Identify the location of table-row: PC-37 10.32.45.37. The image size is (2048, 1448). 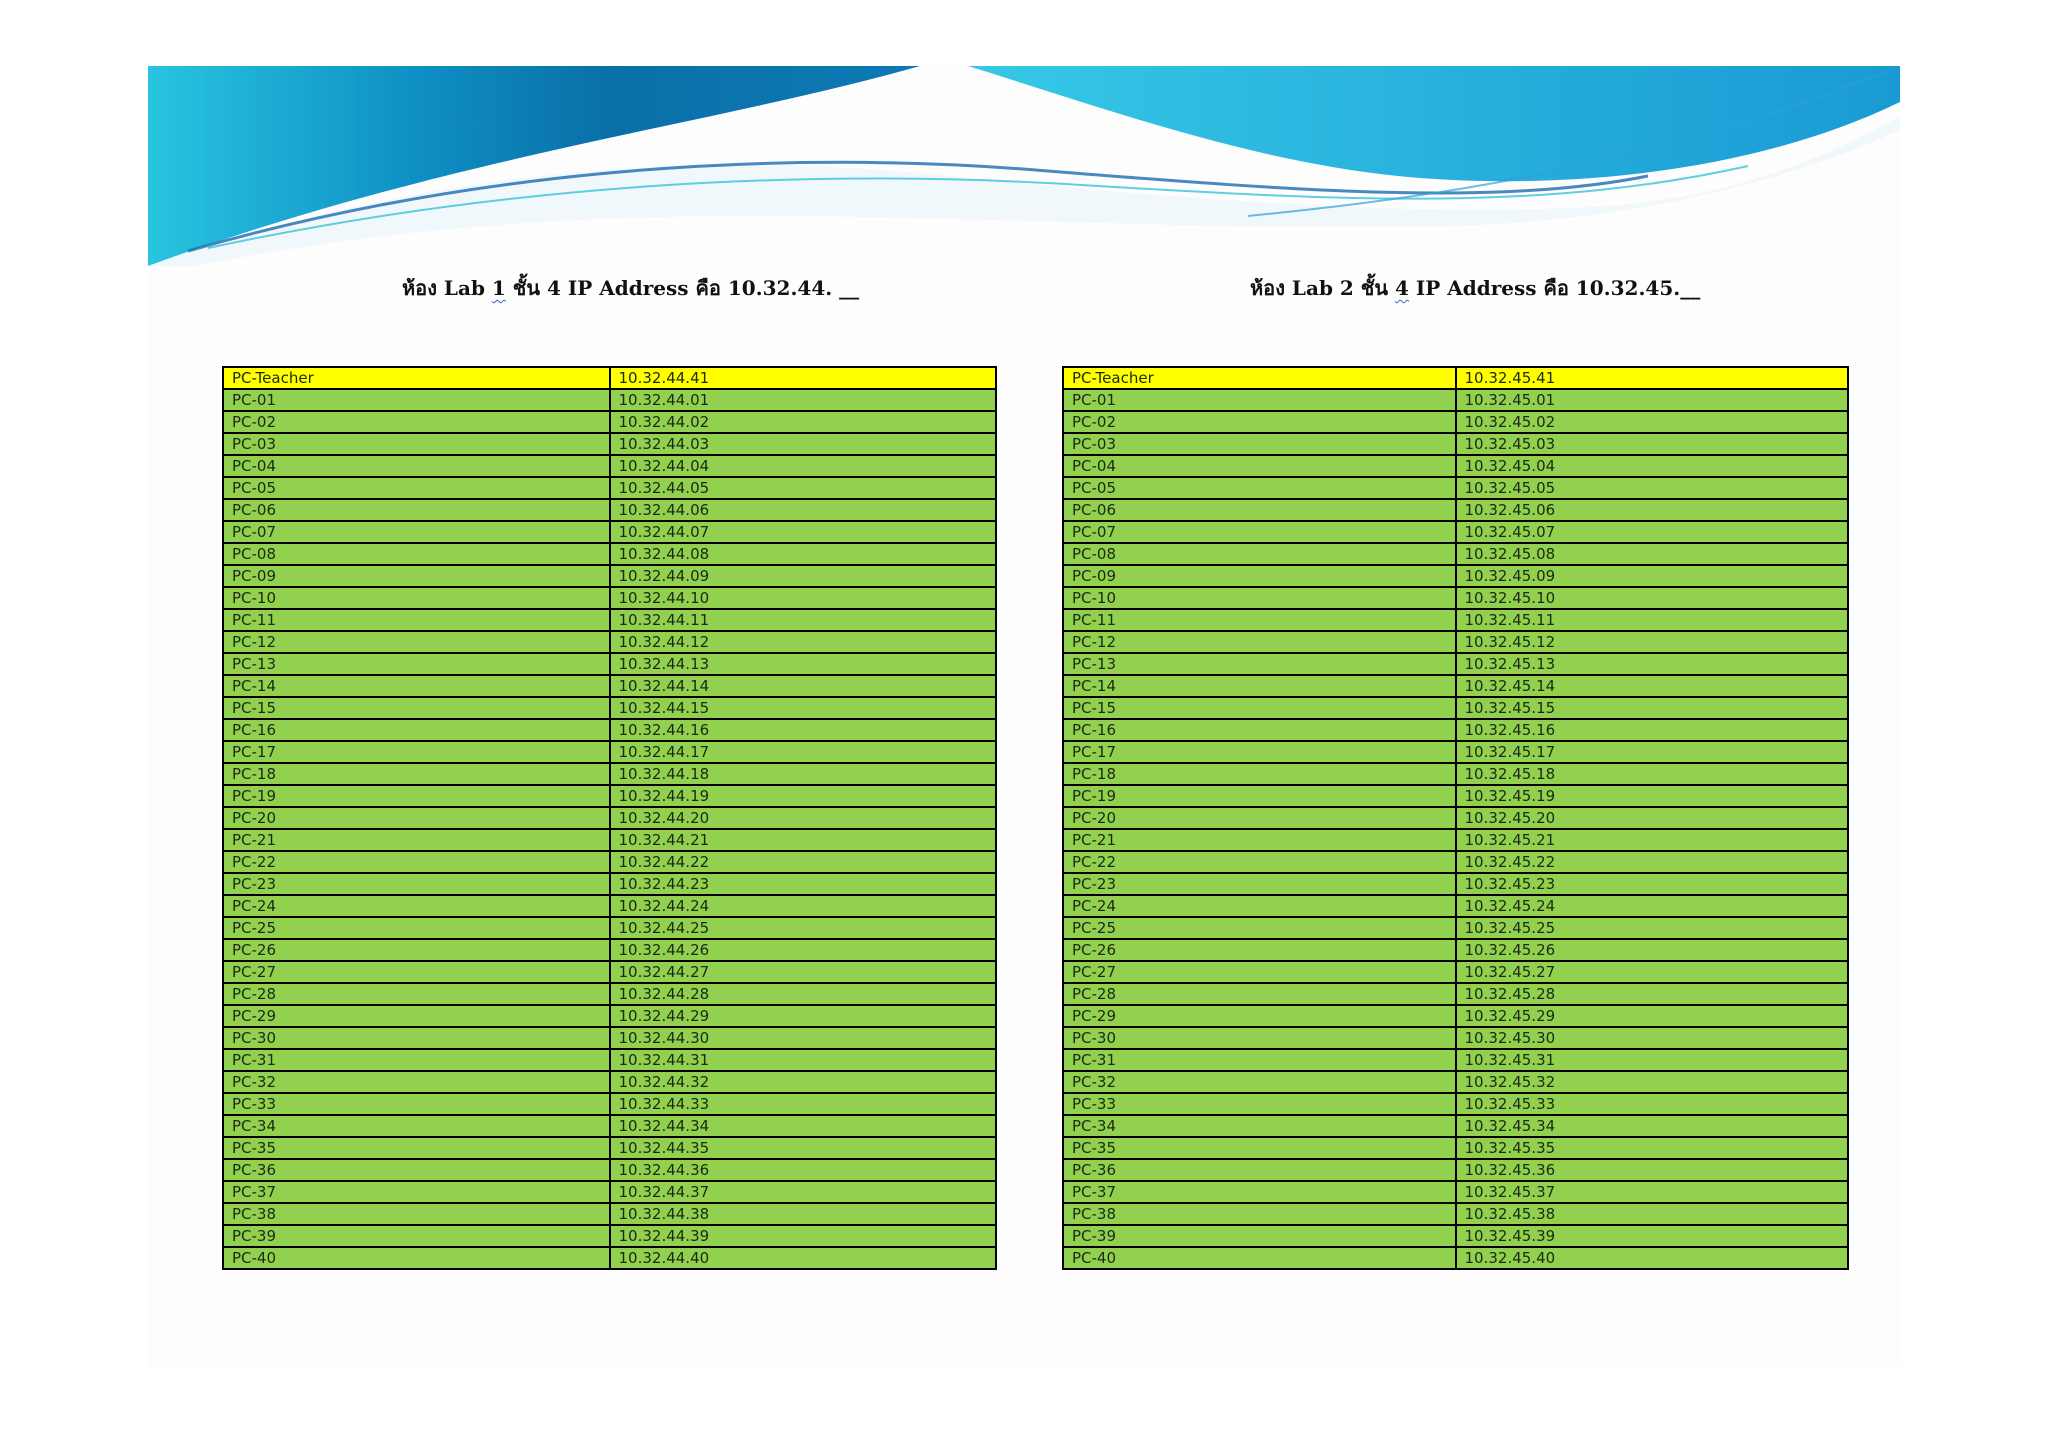
(1455, 1192).